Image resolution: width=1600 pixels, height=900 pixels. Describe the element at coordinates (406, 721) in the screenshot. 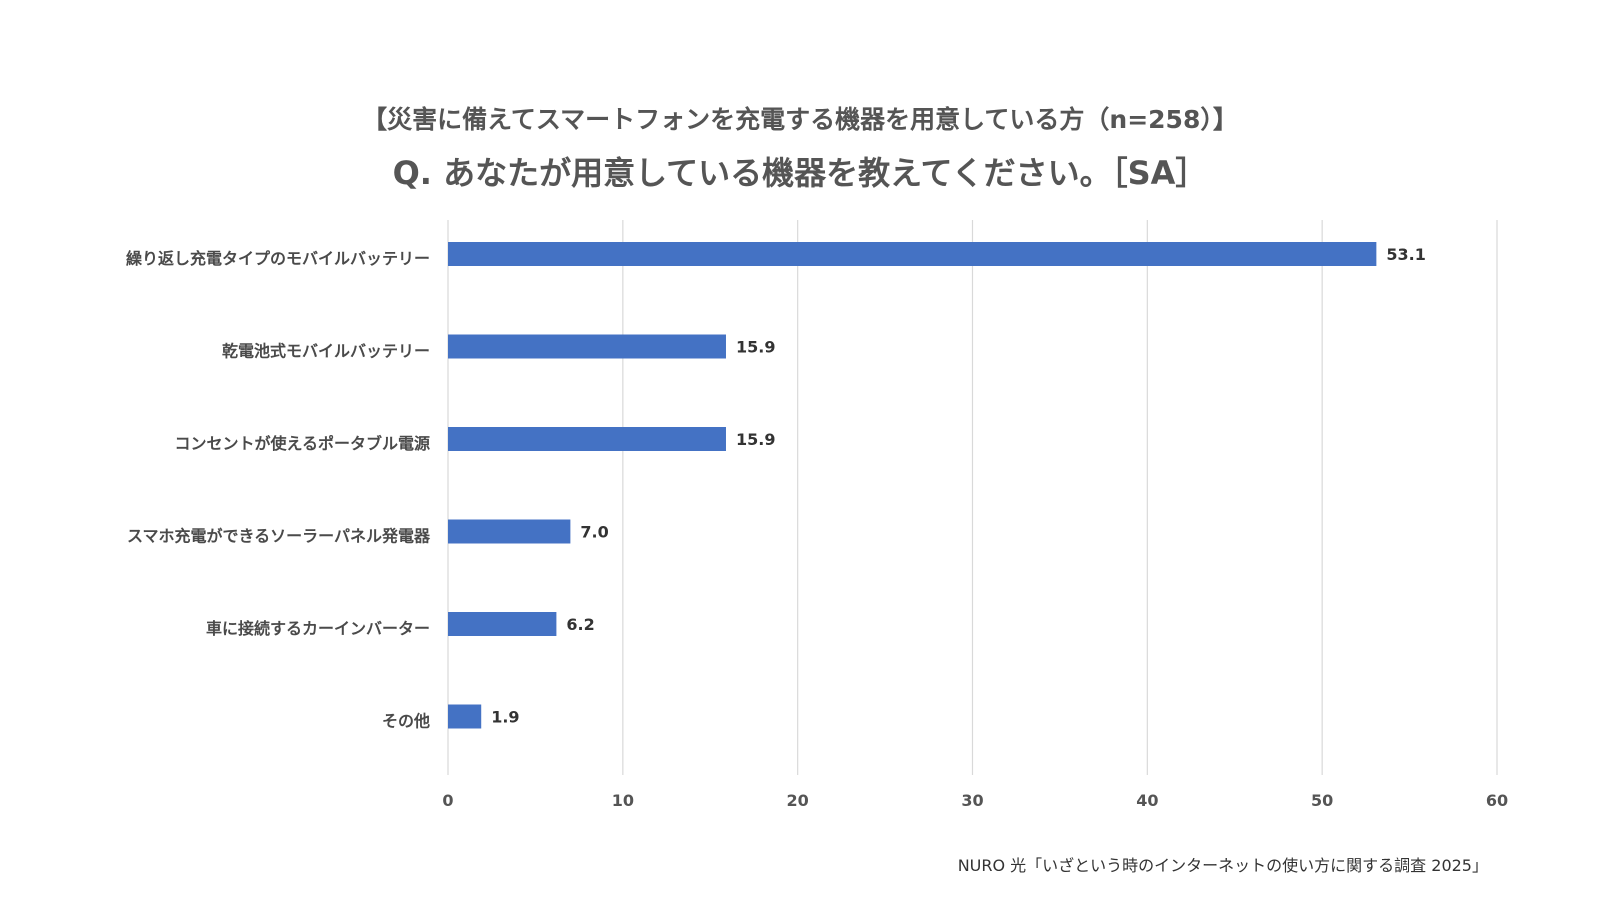

I see `category-label: その他` at that location.